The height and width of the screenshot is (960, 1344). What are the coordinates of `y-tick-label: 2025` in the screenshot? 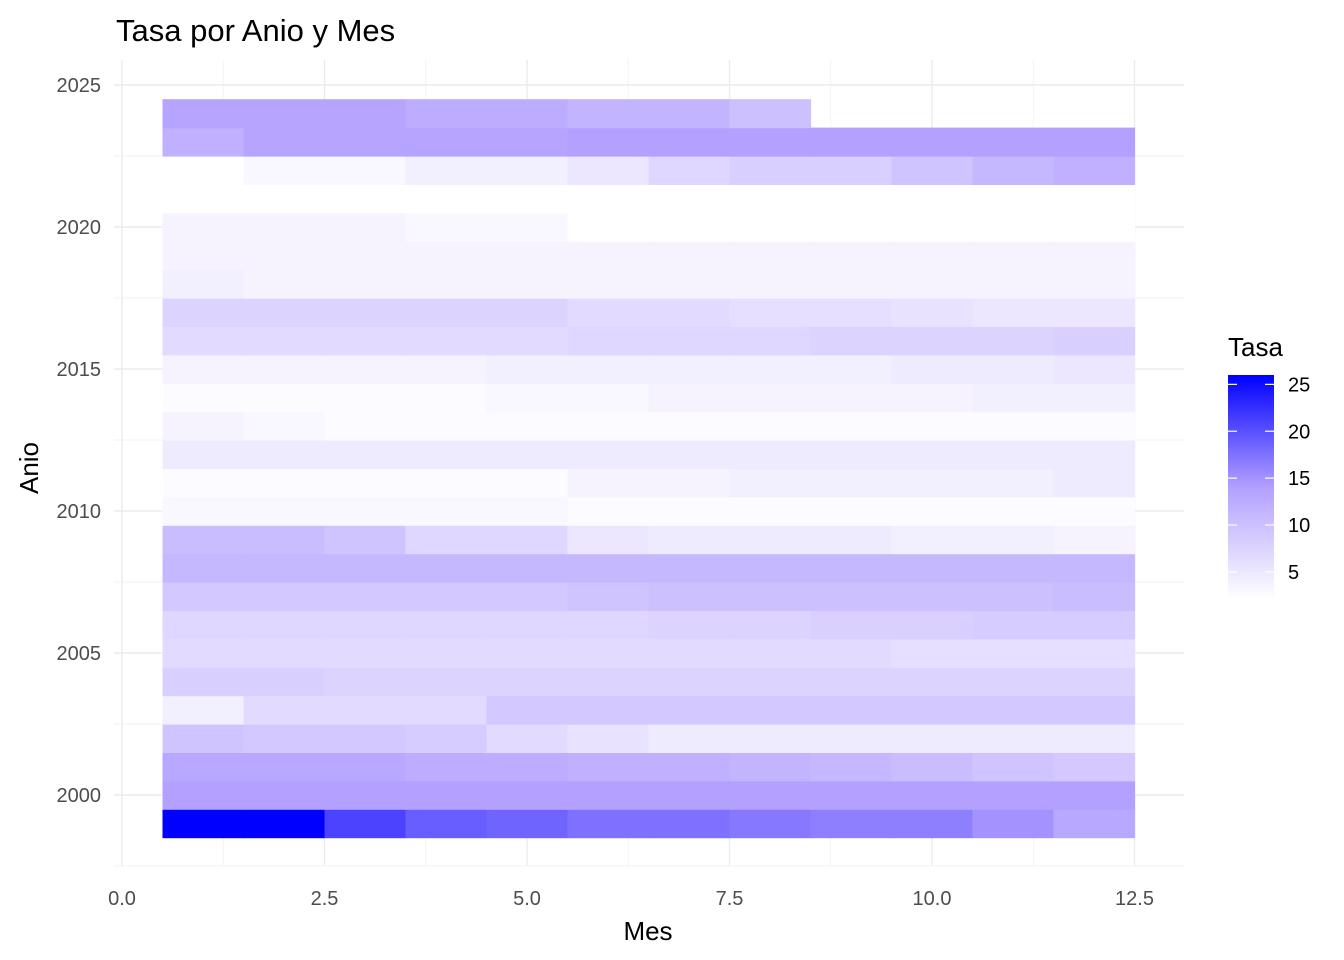 It's located at (79, 86).